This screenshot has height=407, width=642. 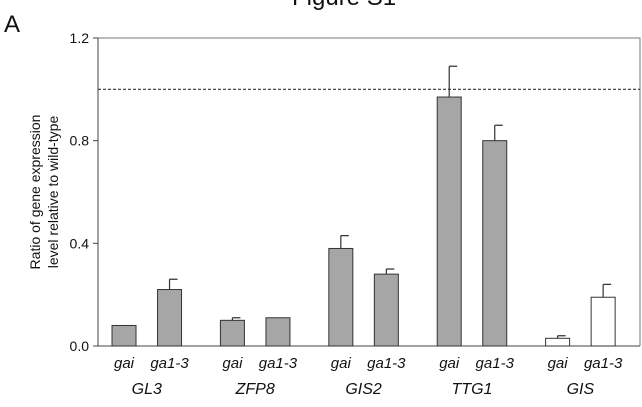 I want to click on panel-letter: A, so click(x=12, y=24).